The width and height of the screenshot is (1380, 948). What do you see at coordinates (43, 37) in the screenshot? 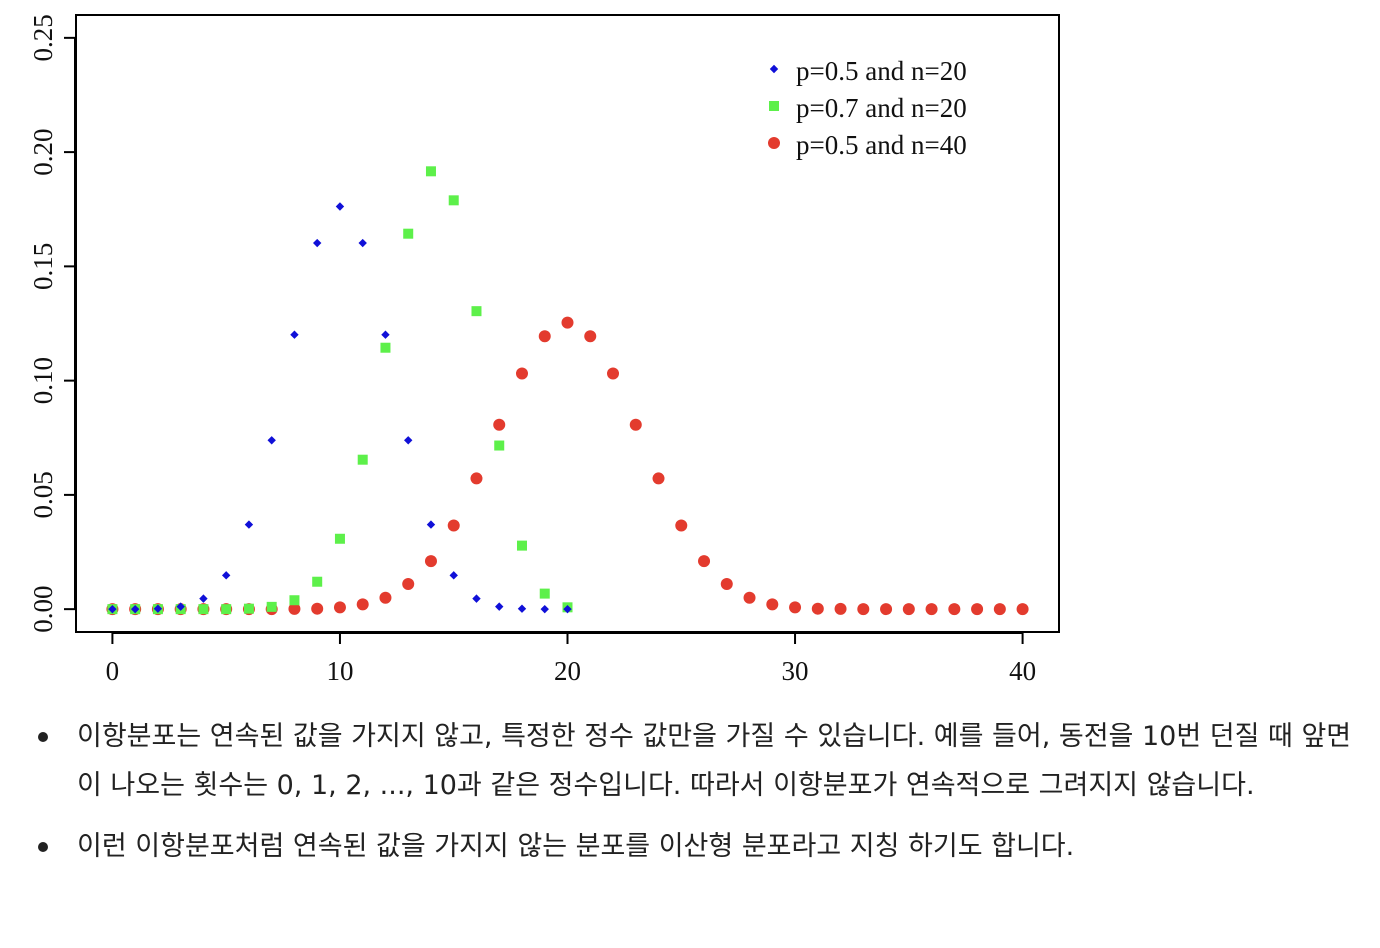
I see `y-tick-label: 0.25` at bounding box center [43, 37].